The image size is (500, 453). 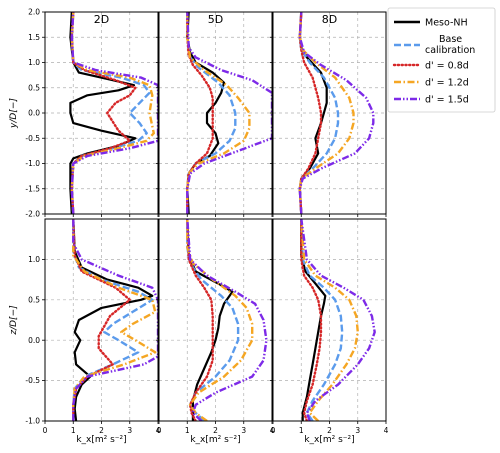 I want to click on panel-title-8d: 8D, so click(x=329, y=19).